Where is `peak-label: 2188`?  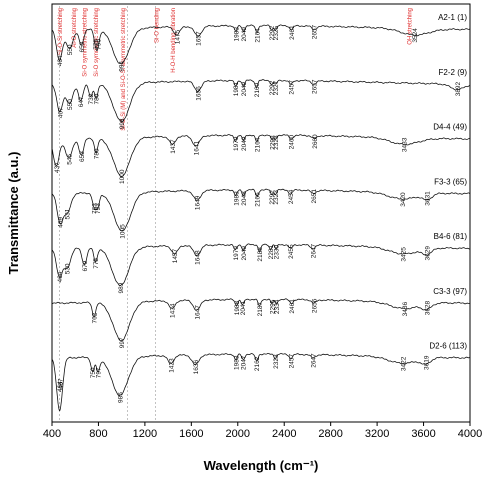 peak-label: 2188 is located at coordinates (260, 254).